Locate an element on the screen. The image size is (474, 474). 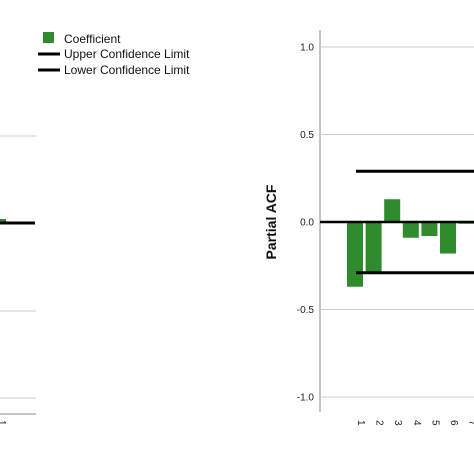
y-tick-label-0: 1.0 is located at coordinates (307, 48).